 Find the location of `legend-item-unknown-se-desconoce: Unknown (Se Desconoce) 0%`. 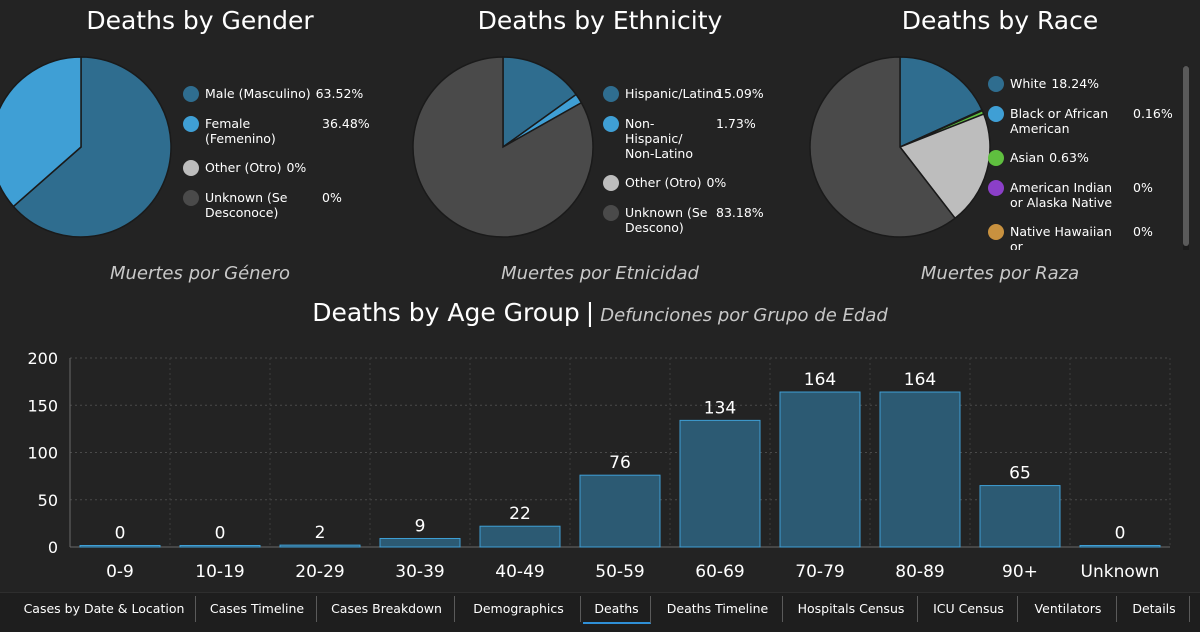

legend-item-unknown-se-desconoce: Unknown (Se Desconoce) 0% is located at coordinates (285, 205).